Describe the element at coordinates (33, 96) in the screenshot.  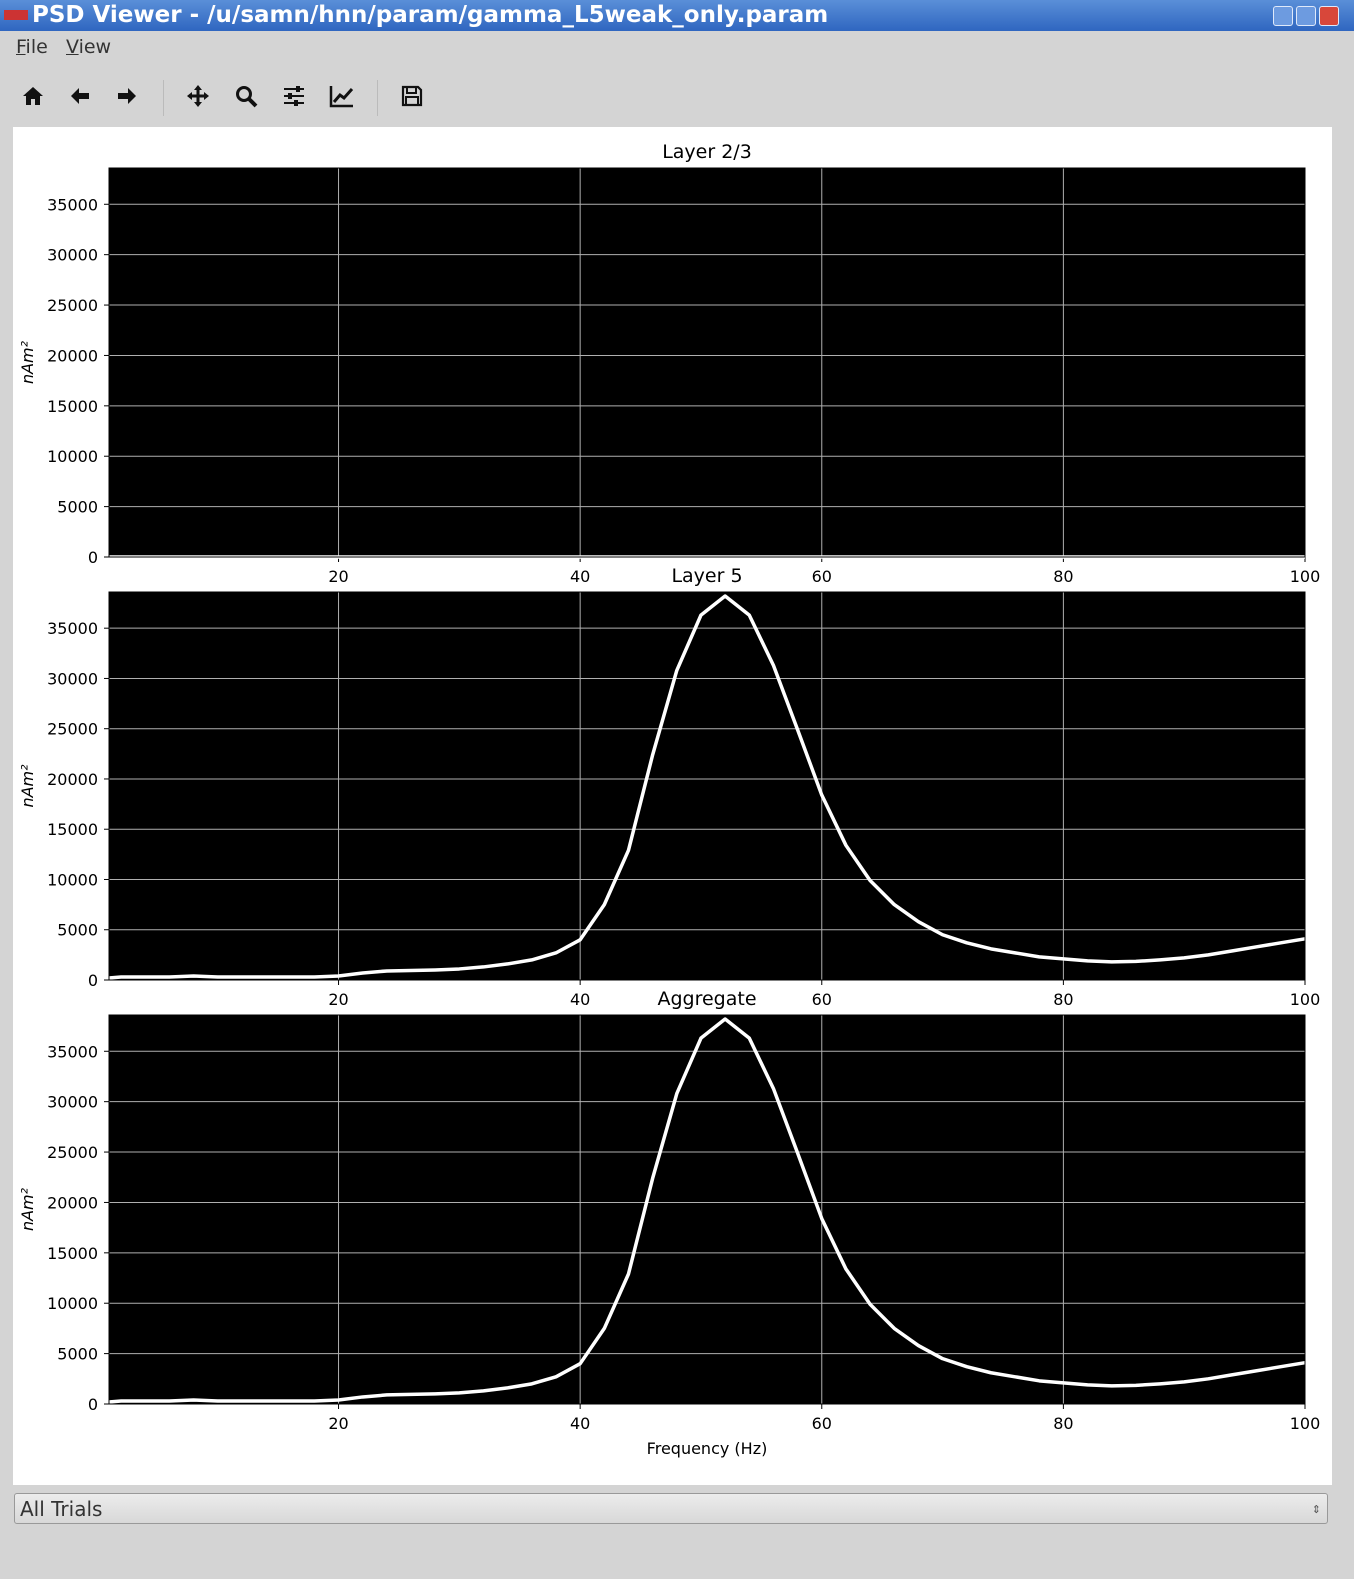
I see `home-button` at that location.